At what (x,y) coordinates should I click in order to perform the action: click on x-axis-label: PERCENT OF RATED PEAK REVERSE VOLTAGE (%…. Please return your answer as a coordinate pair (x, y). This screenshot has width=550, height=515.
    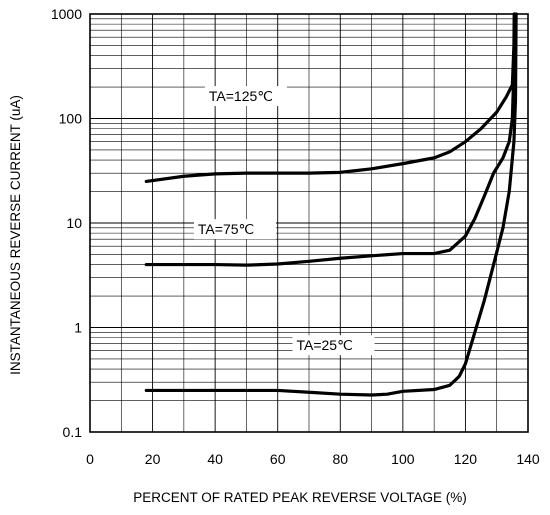
    Looking at the image, I should click on (300, 497).